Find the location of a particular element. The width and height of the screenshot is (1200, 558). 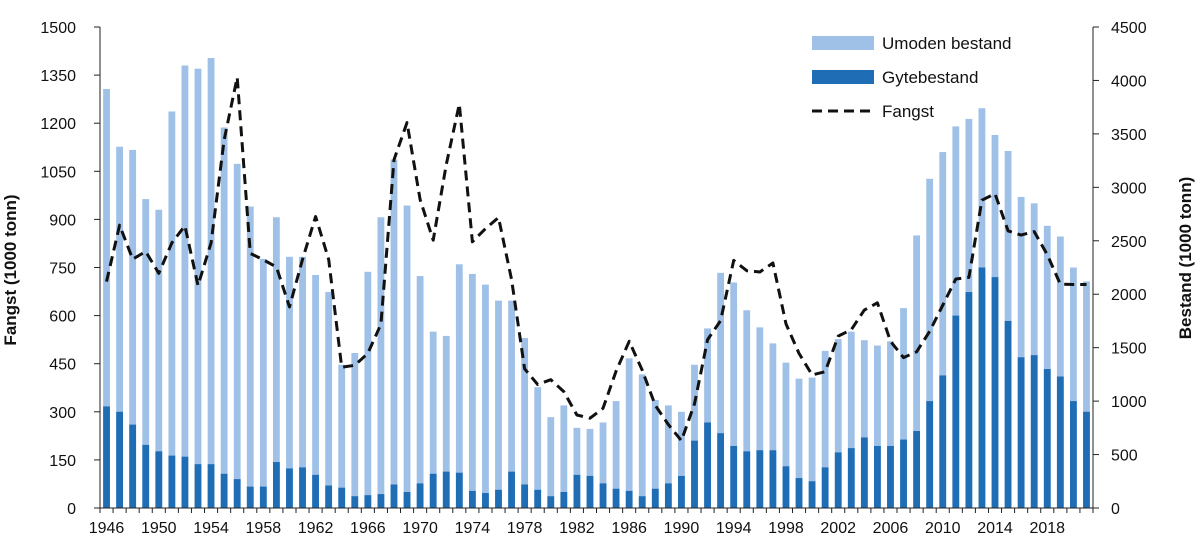

y-left-tick-label-450: 450 is located at coordinates (62, 365).